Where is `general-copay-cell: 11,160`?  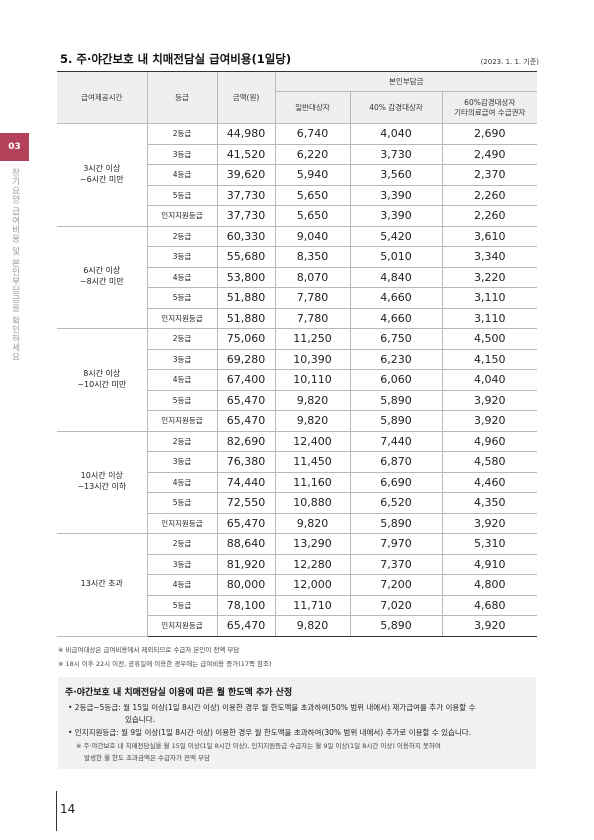 general-copay-cell: 11,160 is located at coordinates (312, 482).